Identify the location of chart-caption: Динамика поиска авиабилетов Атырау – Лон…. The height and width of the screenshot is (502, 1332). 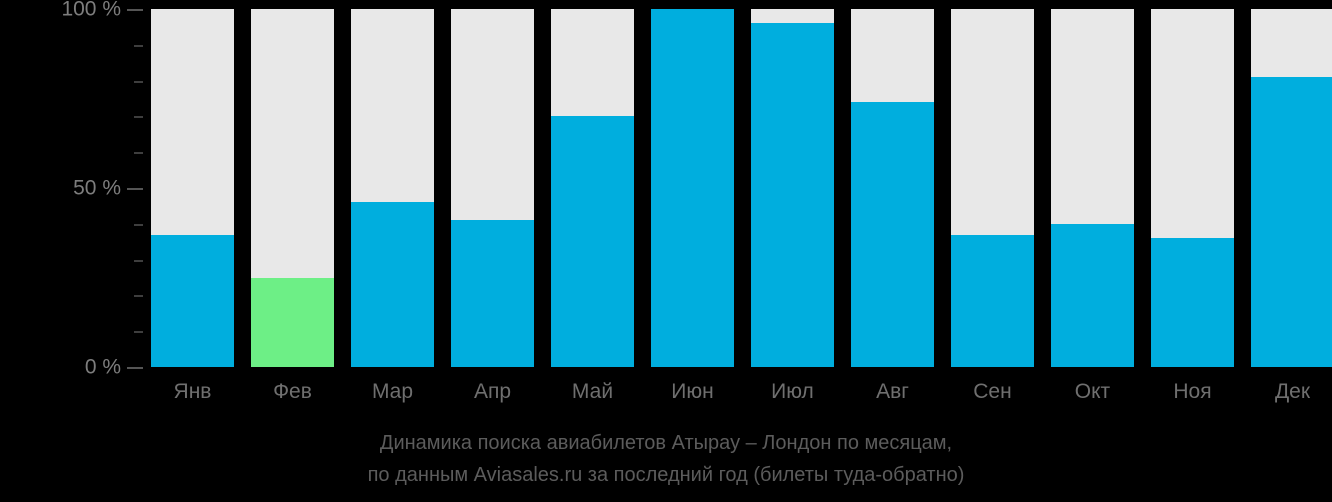
(666, 459).